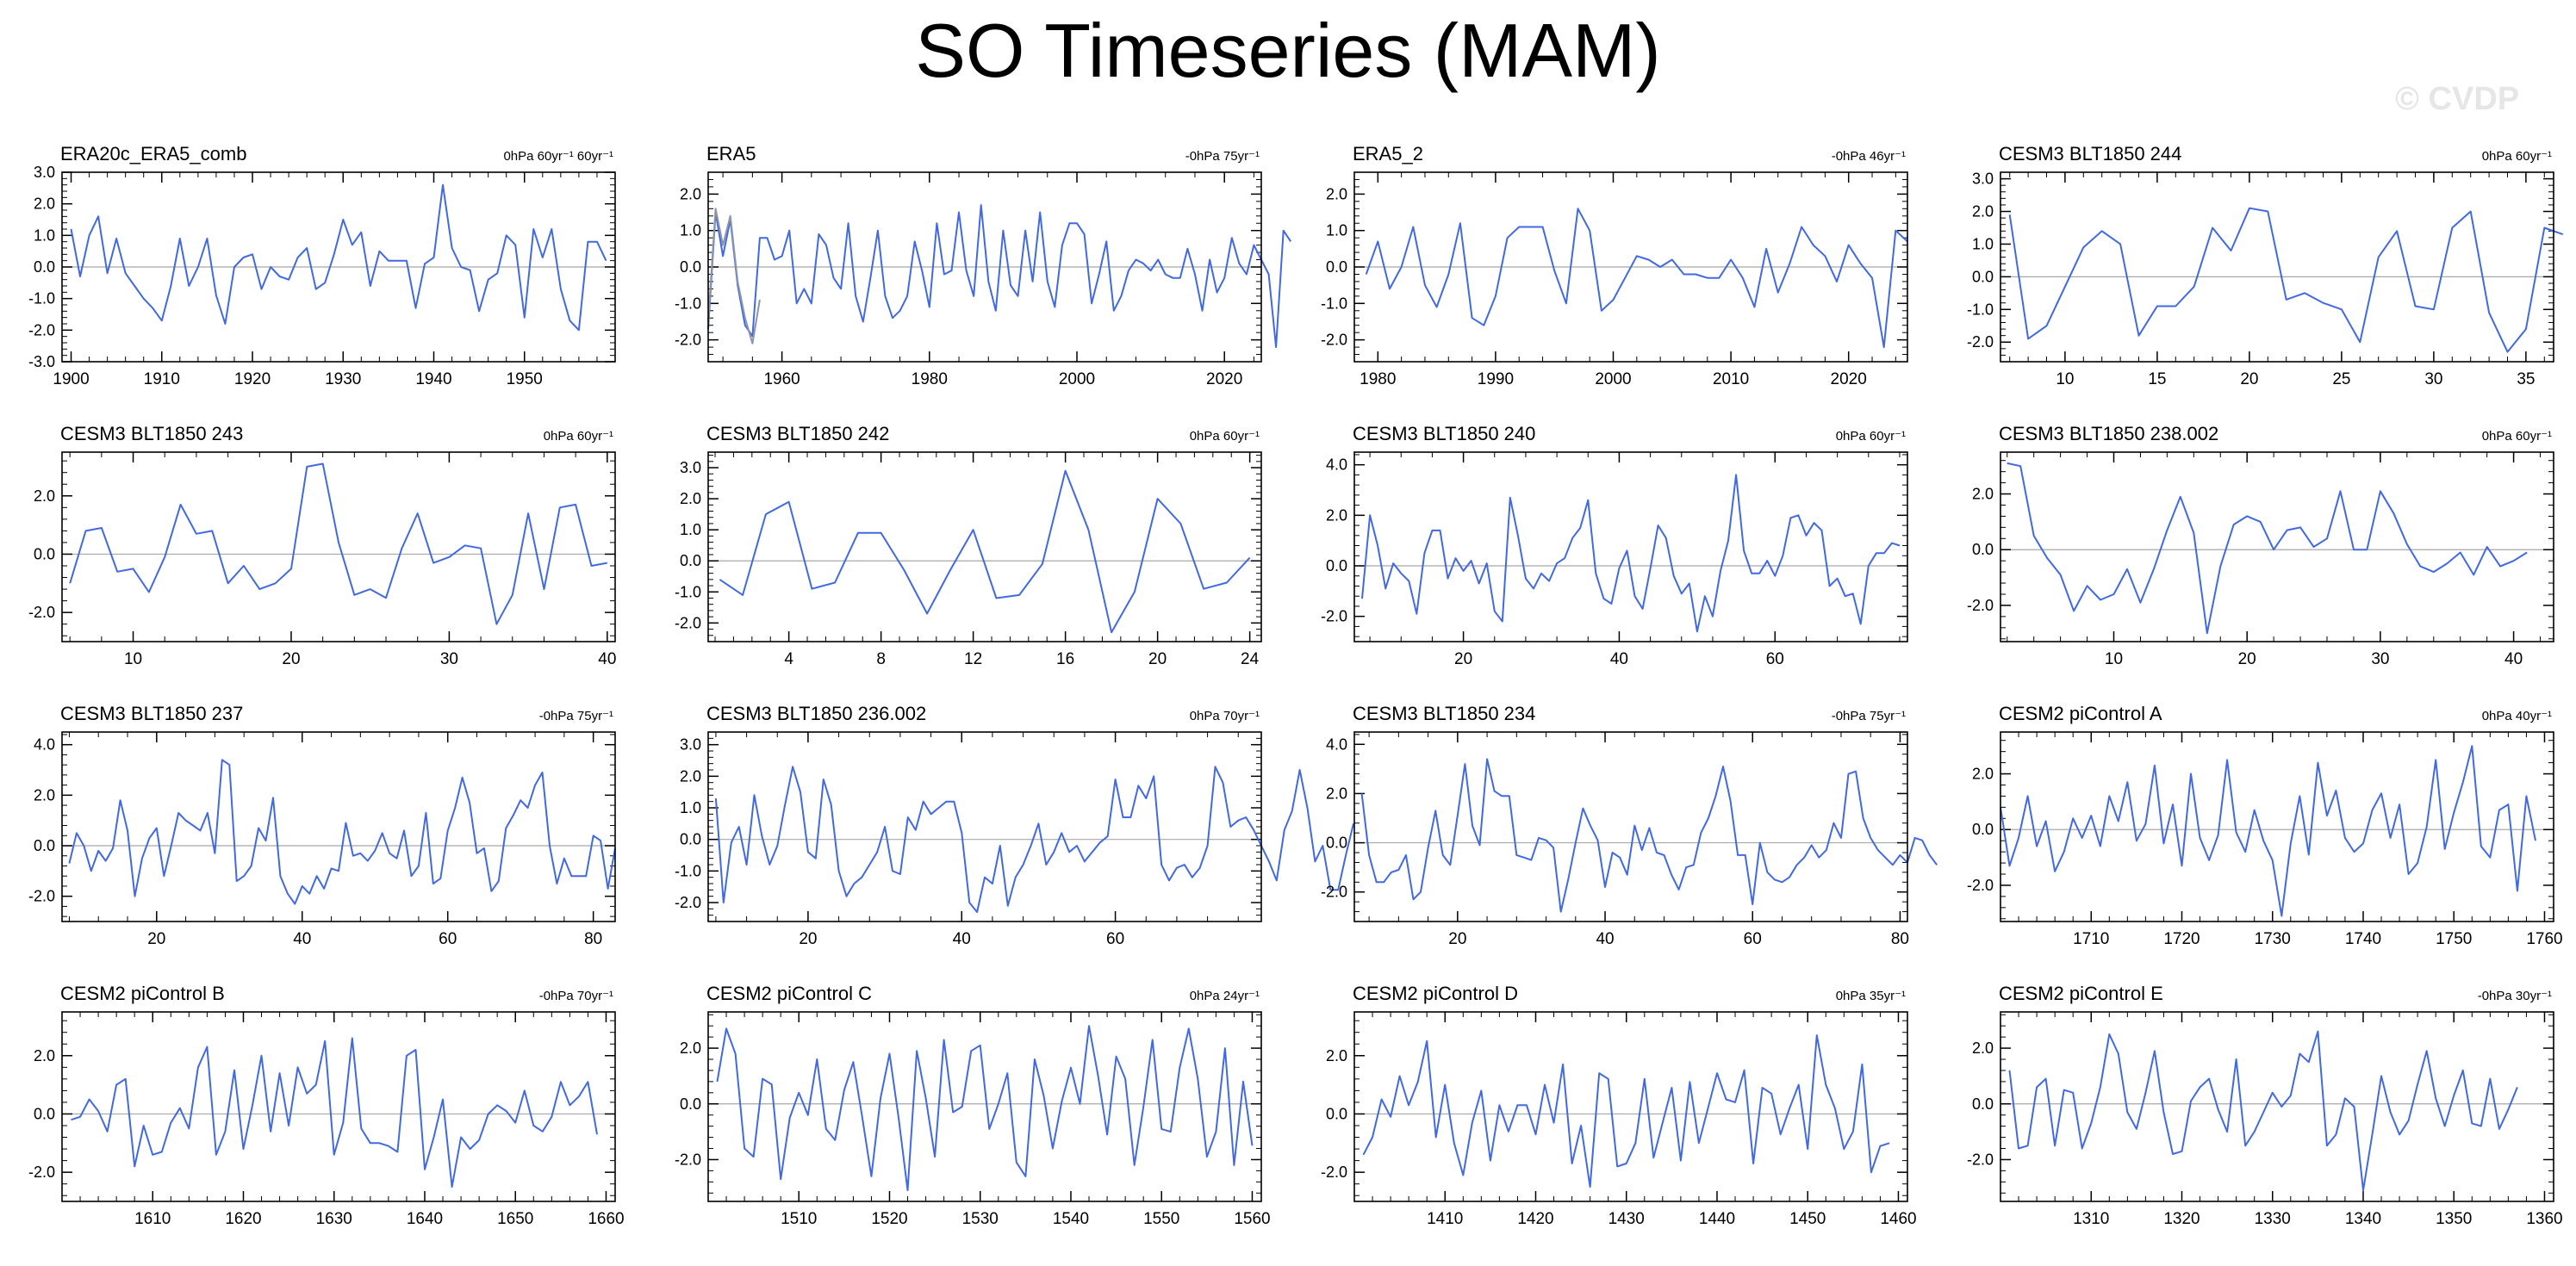 The height and width of the screenshot is (1266, 2576). I want to click on x-tick-label: 40, so click(962, 939).